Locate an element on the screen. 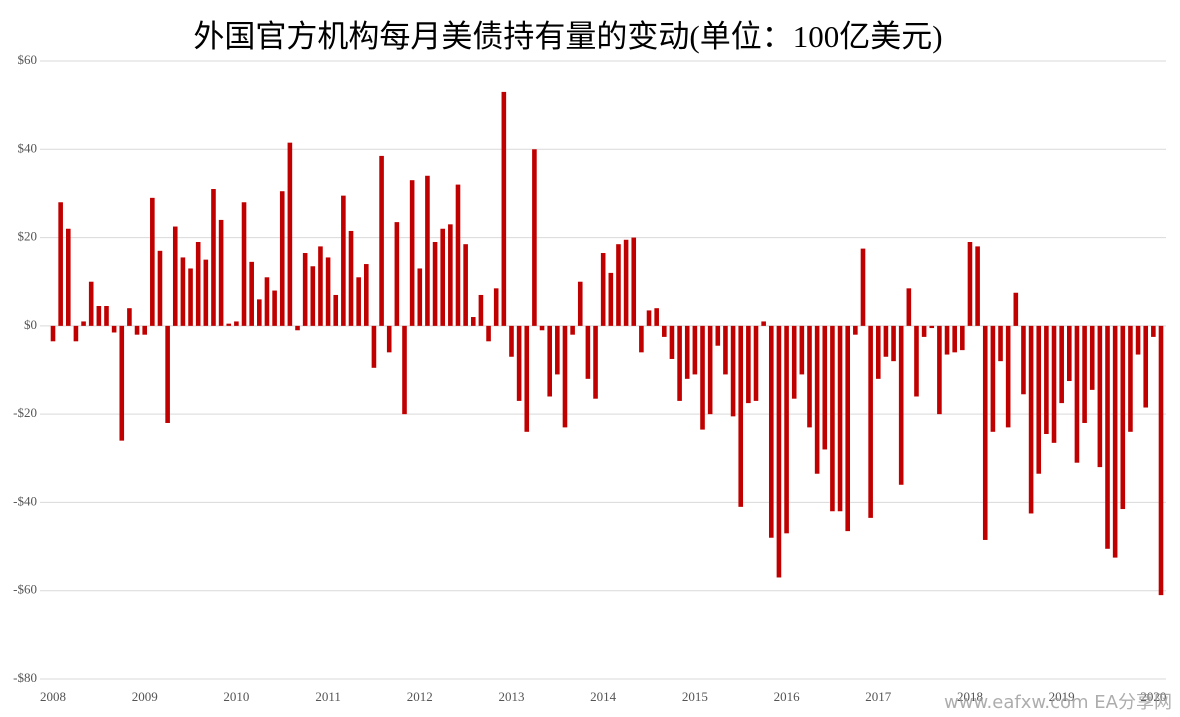 Image resolution: width=1180 pixels, height=717 pixels. x-tick-label: 2016 is located at coordinates (787, 696).